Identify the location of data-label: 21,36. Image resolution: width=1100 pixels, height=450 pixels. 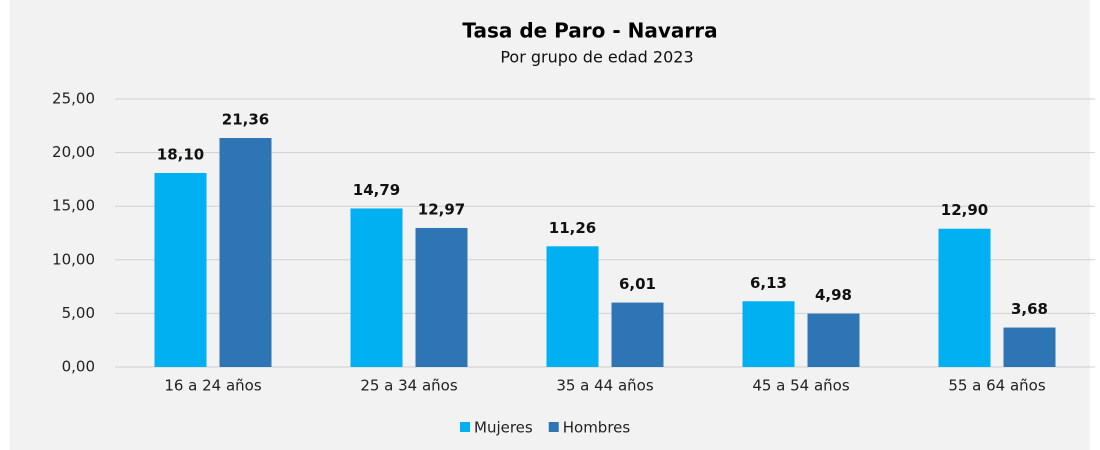
(245, 120).